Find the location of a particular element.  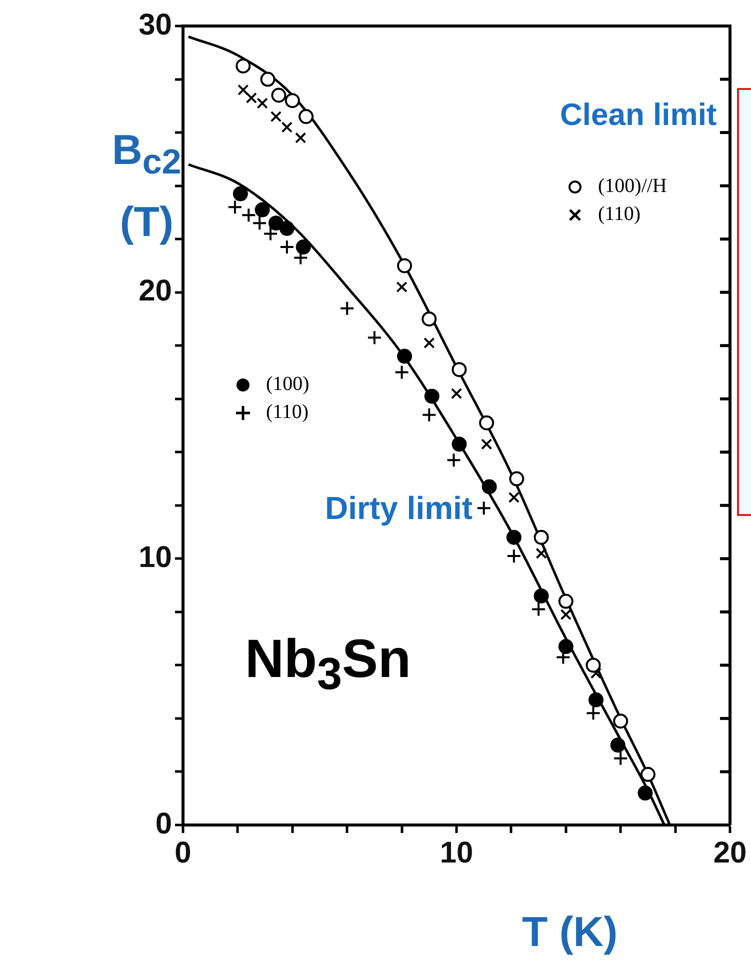

x-axis-title: T (K) is located at coordinates (570, 932).